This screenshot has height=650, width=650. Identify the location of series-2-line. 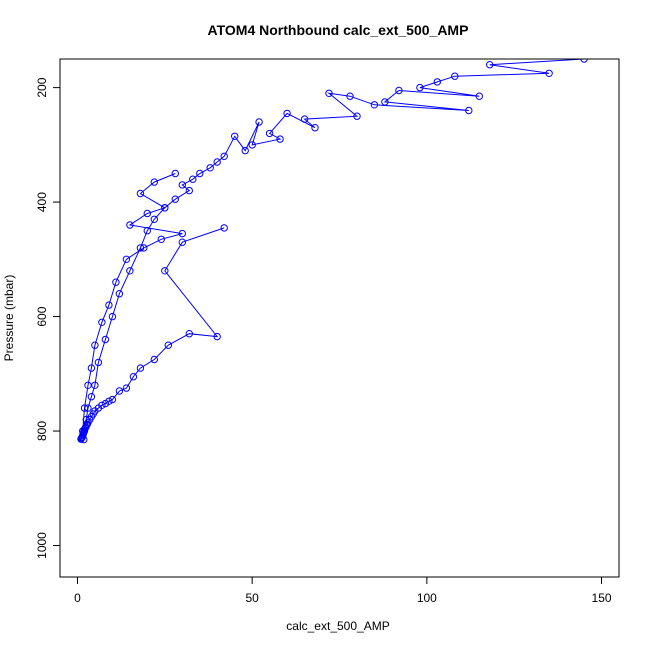
(132, 302).